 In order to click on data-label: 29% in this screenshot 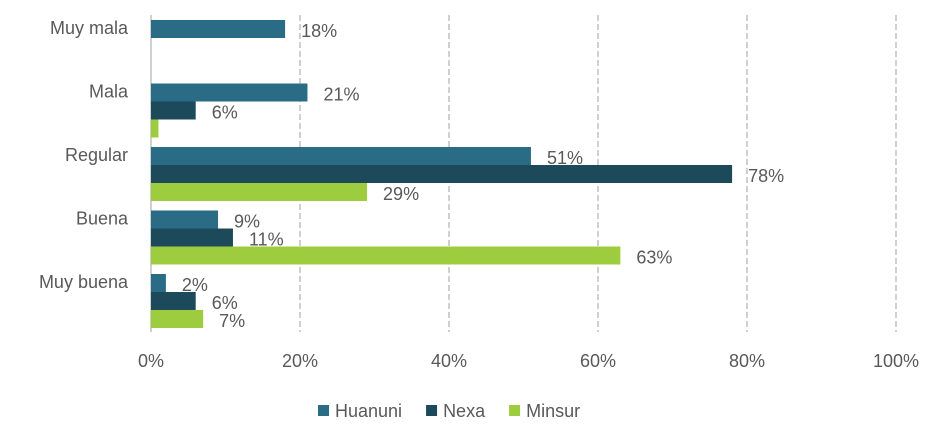, I will do `click(401, 194)`.